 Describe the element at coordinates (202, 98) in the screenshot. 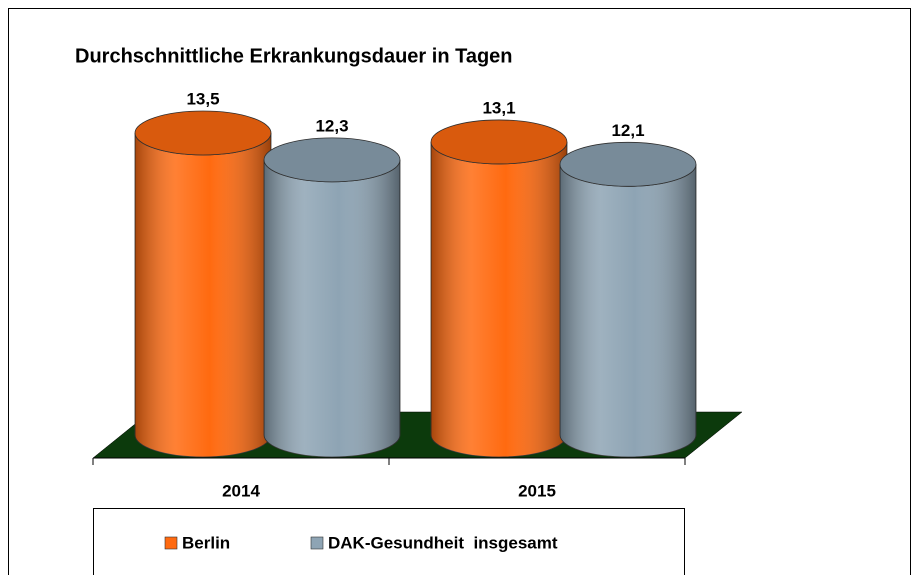

I see `value-label: 13,5` at that location.